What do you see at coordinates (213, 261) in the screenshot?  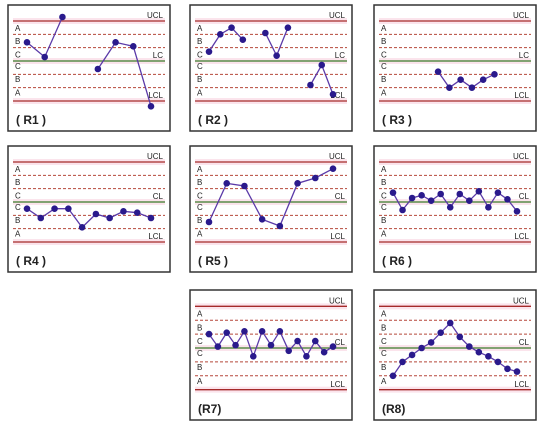 I see `chart-title: ( R5 )` at bounding box center [213, 261].